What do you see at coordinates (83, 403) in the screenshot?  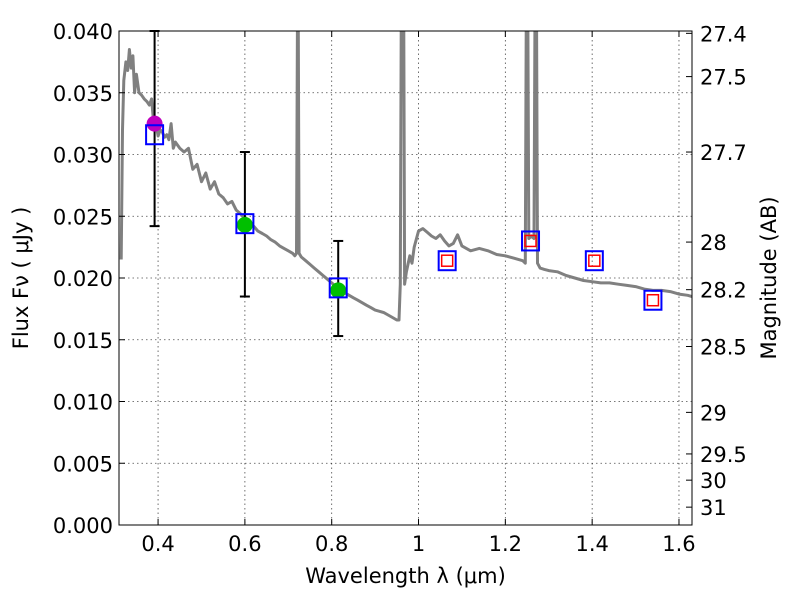 I see `y-tick-label: 0.010` at bounding box center [83, 403].